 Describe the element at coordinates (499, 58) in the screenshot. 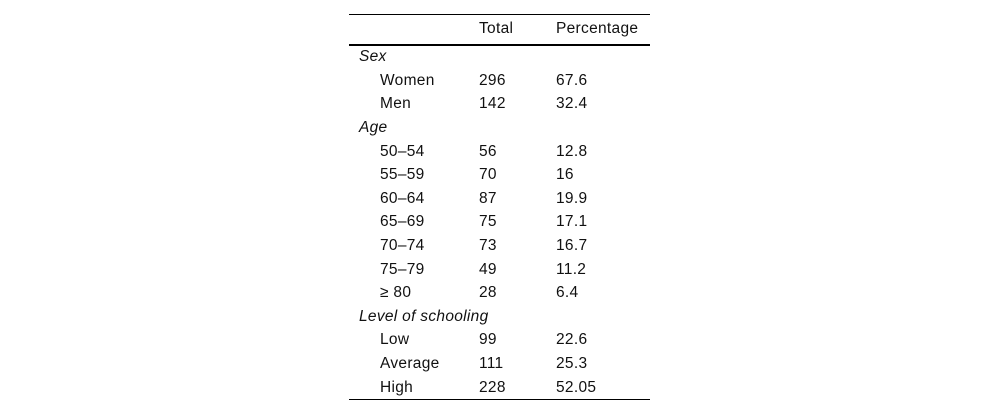

I see `section-header-row: Sex` at that location.